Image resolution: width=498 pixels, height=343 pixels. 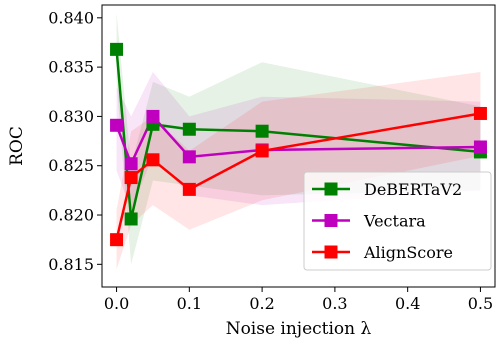 I want to click on y-tick-label: 0.820, so click(x=71, y=215).